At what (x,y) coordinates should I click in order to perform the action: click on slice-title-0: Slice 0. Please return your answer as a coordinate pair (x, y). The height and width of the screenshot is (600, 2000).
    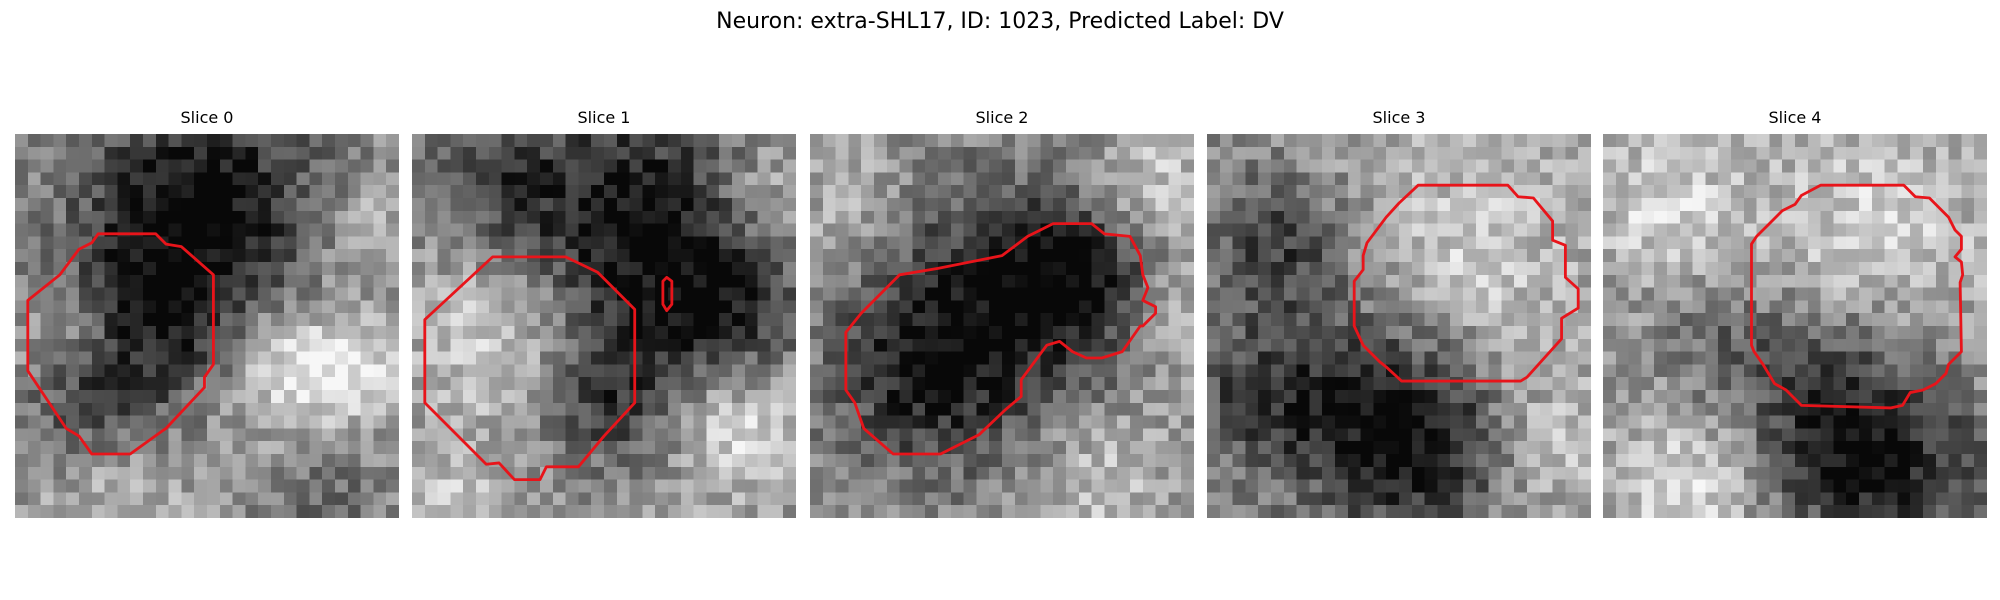
    Looking at the image, I should click on (207, 117).